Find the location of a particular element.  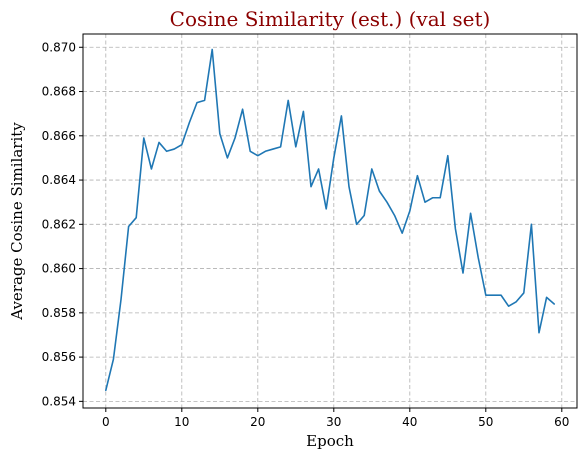

x-tick-label: 40 is located at coordinates (409, 422).